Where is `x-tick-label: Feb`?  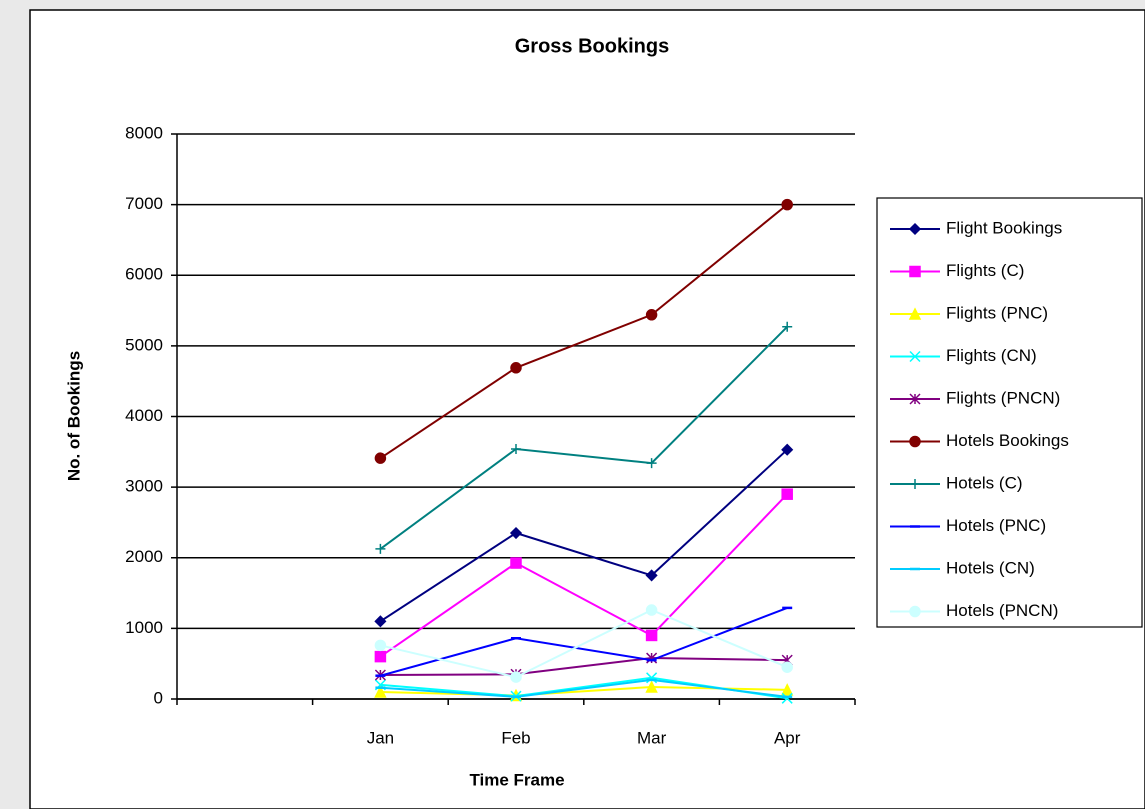 x-tick-label: Feb is located at coordinates (515, 737).